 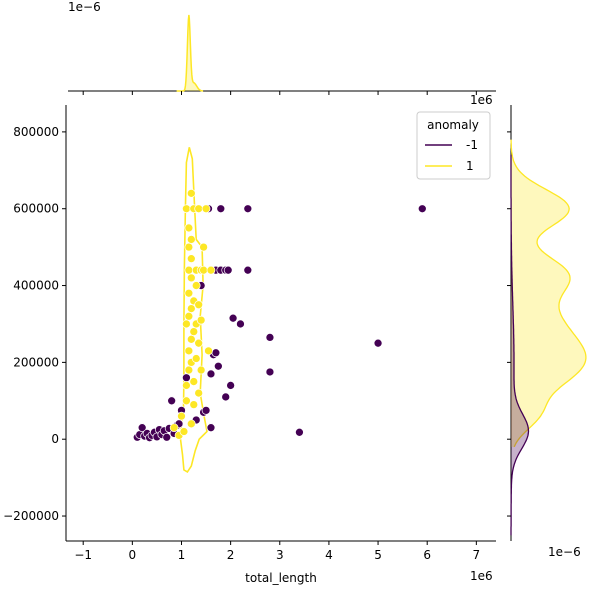 I want to click on legend-box, so click(x=453, y=145).